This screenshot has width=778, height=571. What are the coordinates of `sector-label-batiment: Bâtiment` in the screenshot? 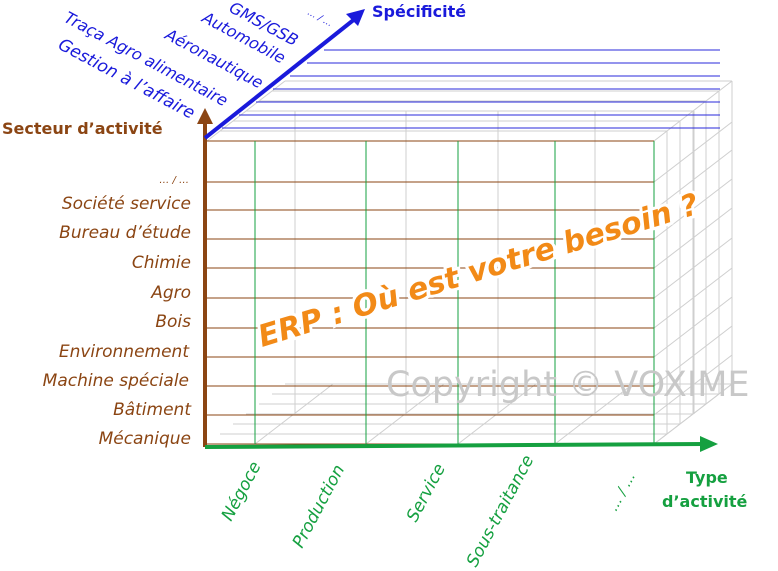 It's located at (152, 410).